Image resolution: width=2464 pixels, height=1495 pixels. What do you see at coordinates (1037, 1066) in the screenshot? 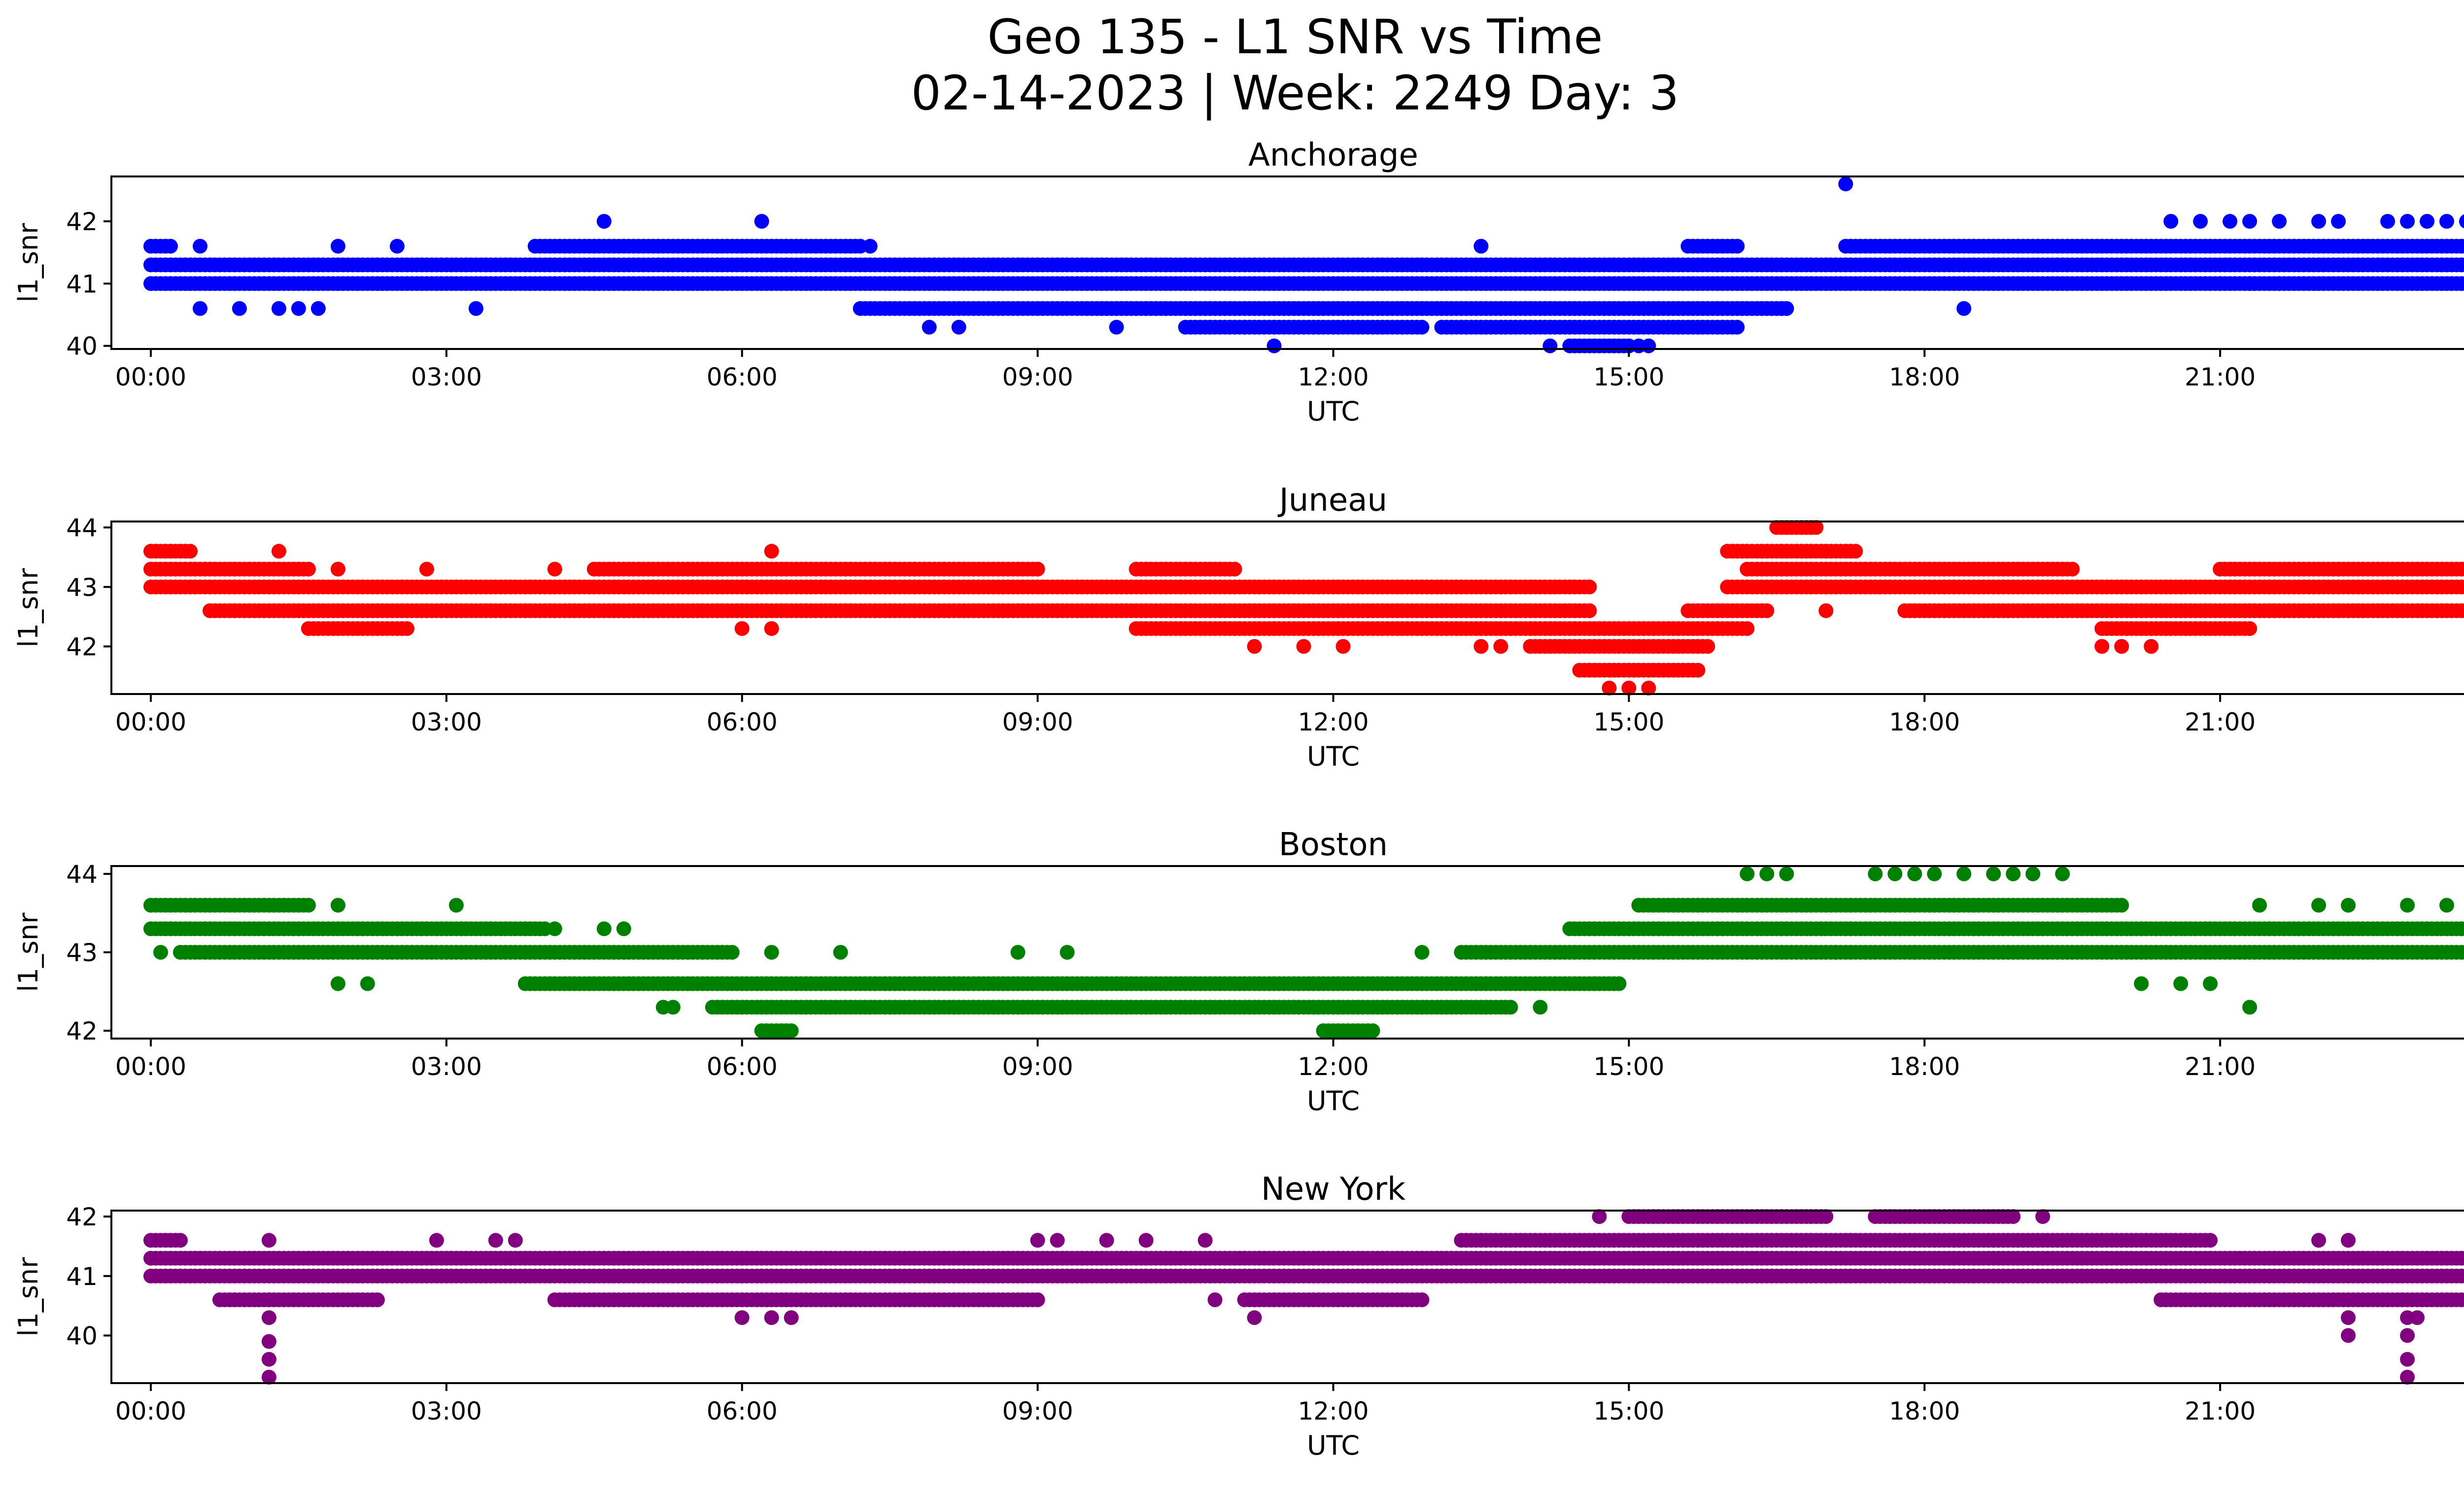
I see `x-tick-label: 09:00` at bounding box center [1037, 1066].